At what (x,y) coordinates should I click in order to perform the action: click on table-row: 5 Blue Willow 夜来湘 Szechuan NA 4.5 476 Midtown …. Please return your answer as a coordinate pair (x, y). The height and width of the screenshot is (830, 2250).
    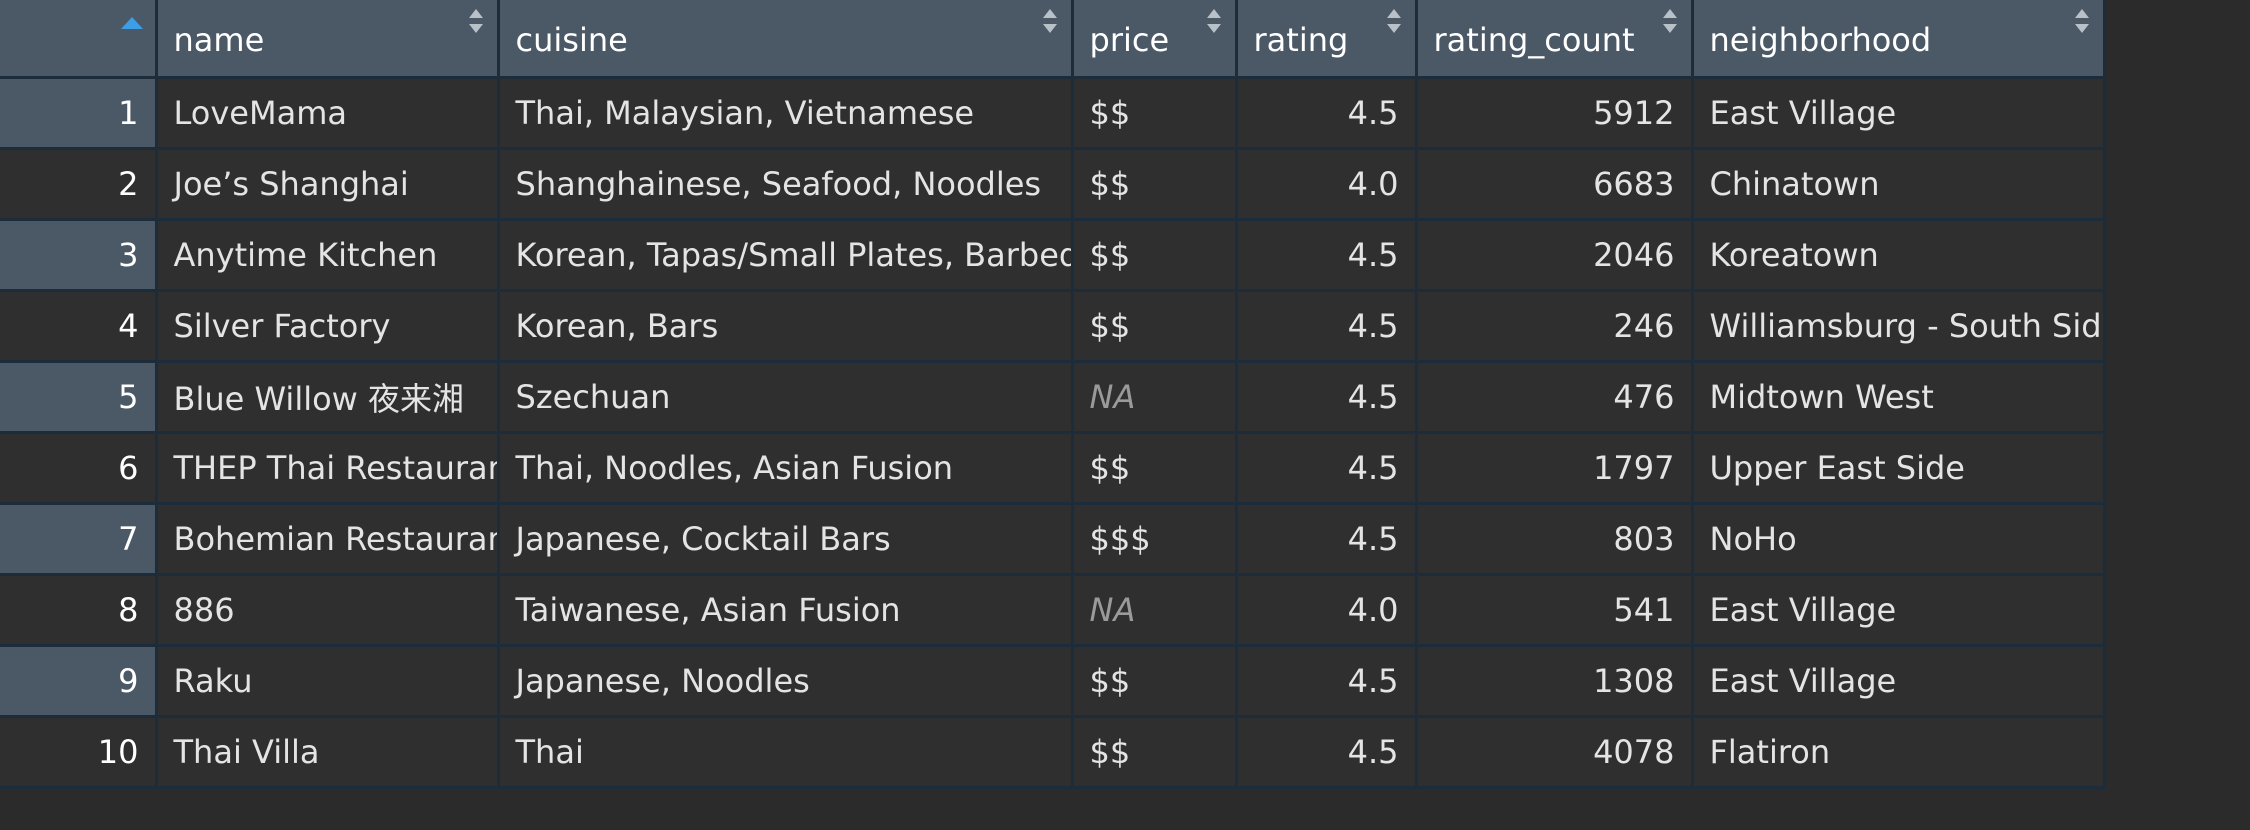
    Looking at the image, I should click on (1053, 397).